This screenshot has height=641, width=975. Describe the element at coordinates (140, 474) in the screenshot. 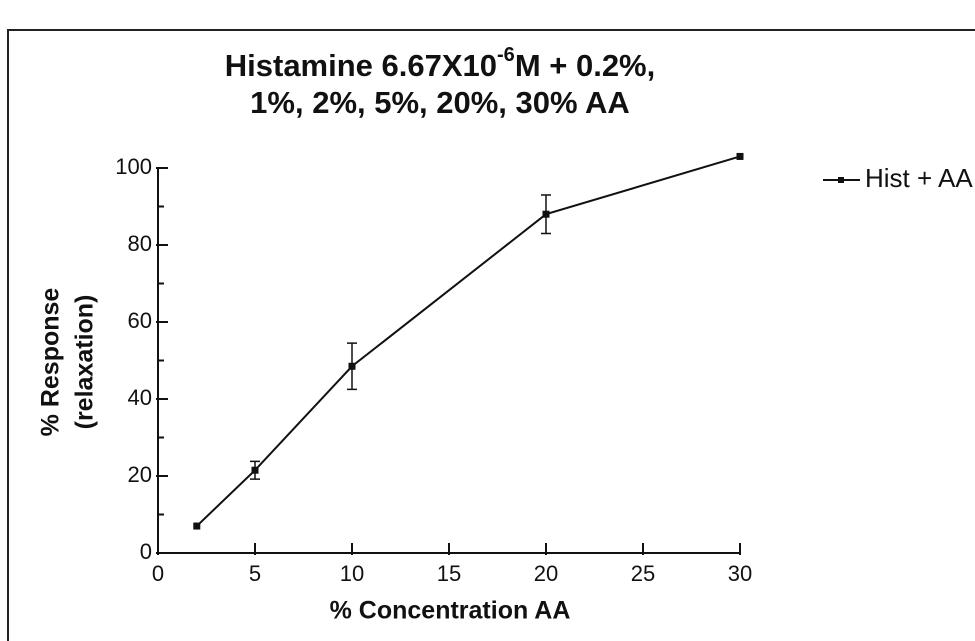

I see `y-tick-label: 20` at that location.